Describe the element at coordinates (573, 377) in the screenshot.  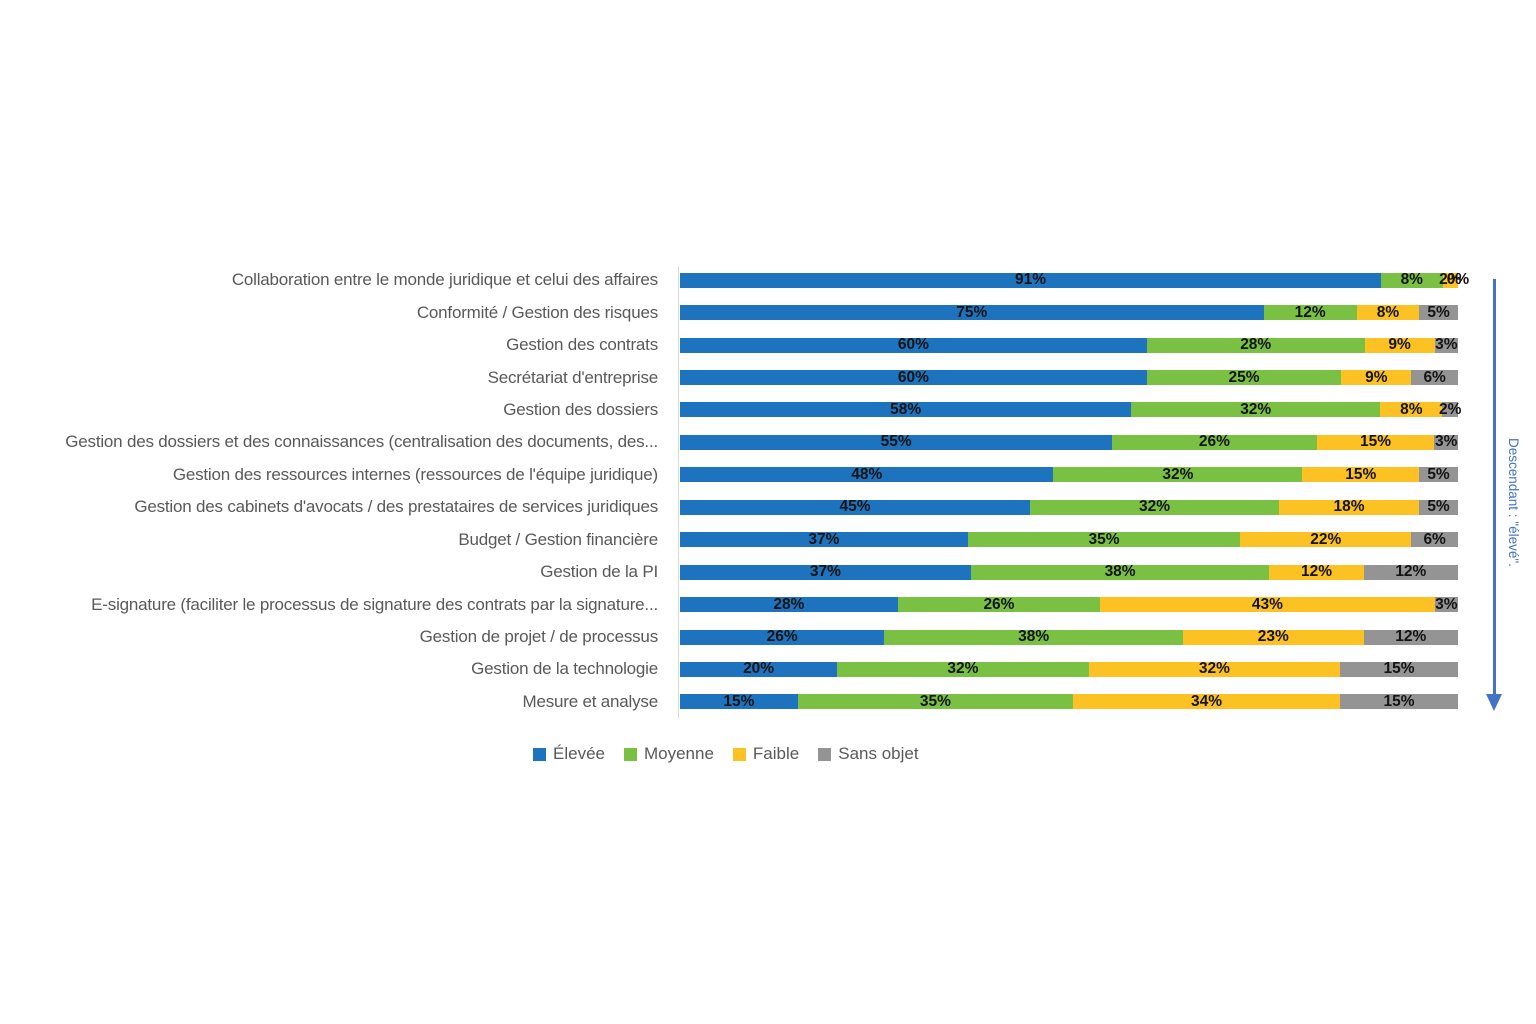
I see `category-label: Secrétariat d'entreprise` at that location.